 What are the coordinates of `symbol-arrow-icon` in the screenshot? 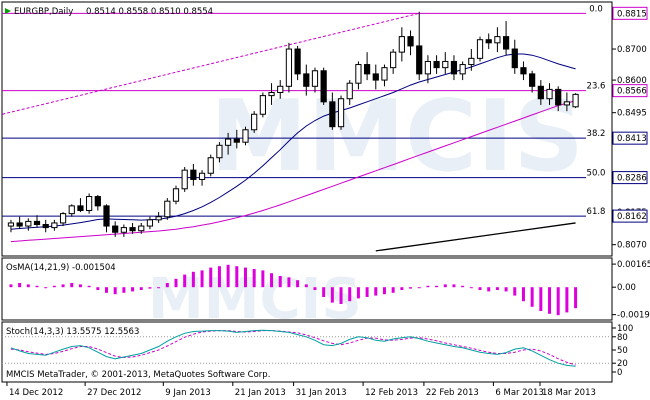 It's located at (8, 11).